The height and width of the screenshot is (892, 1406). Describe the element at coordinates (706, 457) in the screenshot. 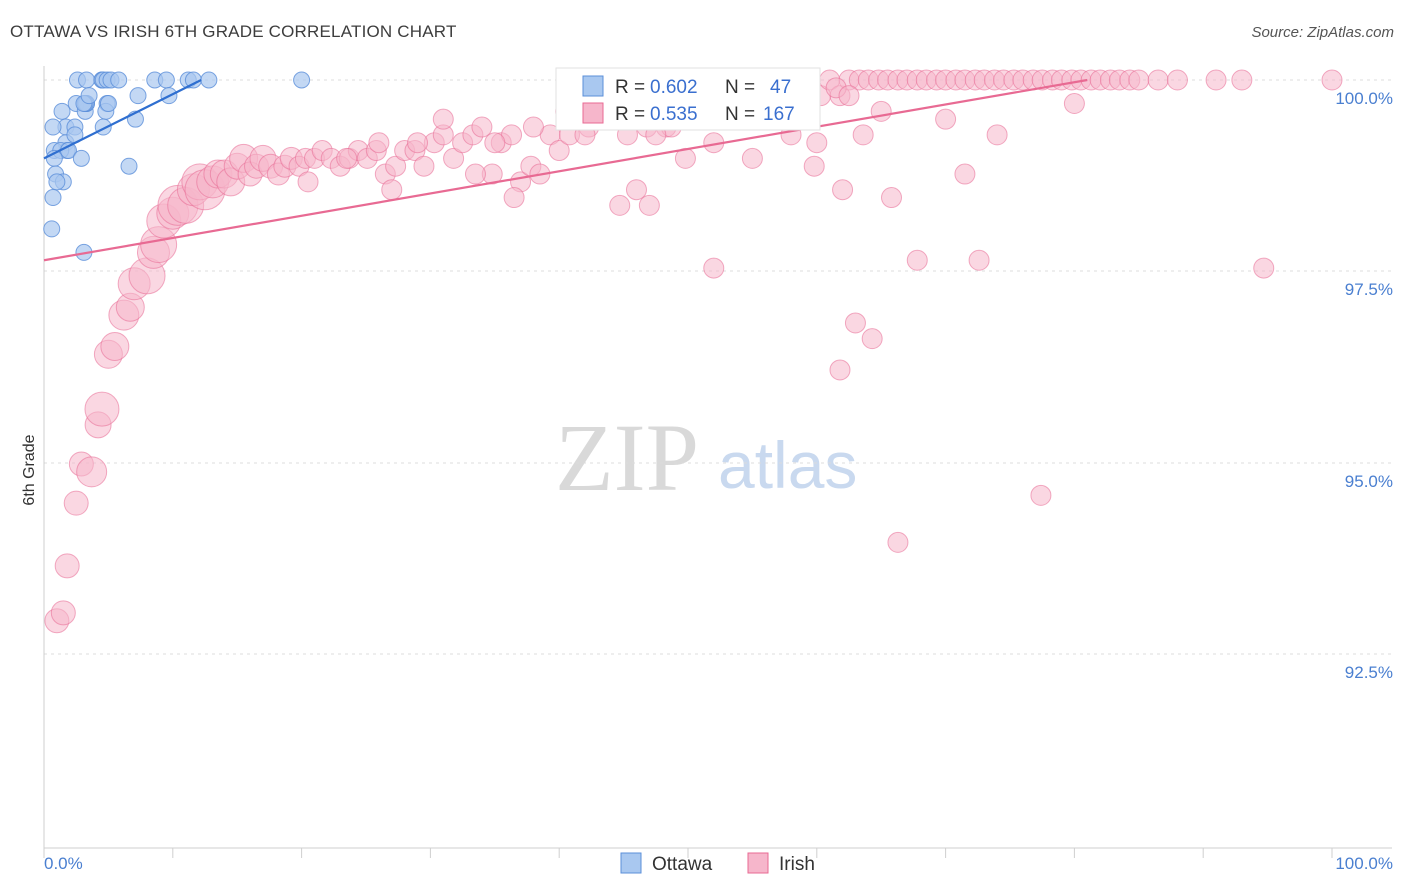

I see `watermark: ZIP atlas` at that location.